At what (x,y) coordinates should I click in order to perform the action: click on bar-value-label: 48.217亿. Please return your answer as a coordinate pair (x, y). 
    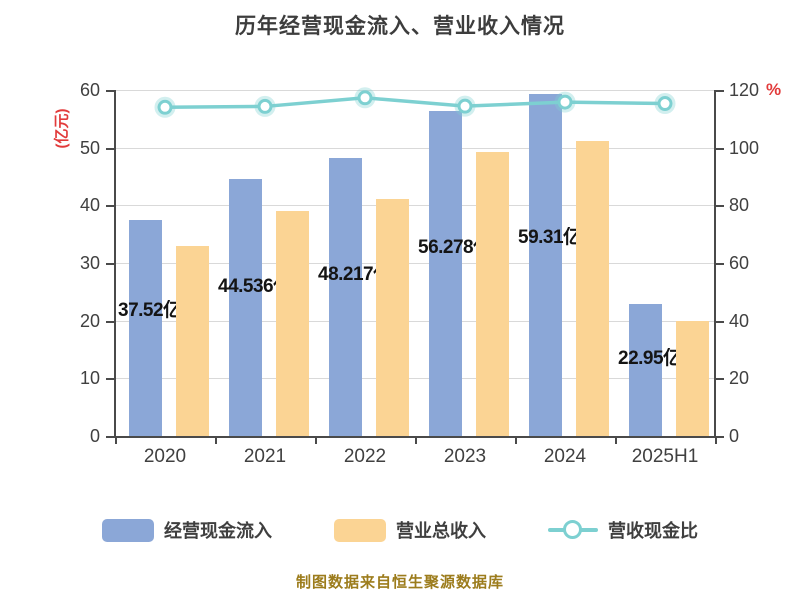
    Looking at the image, I should click on (347, 274).